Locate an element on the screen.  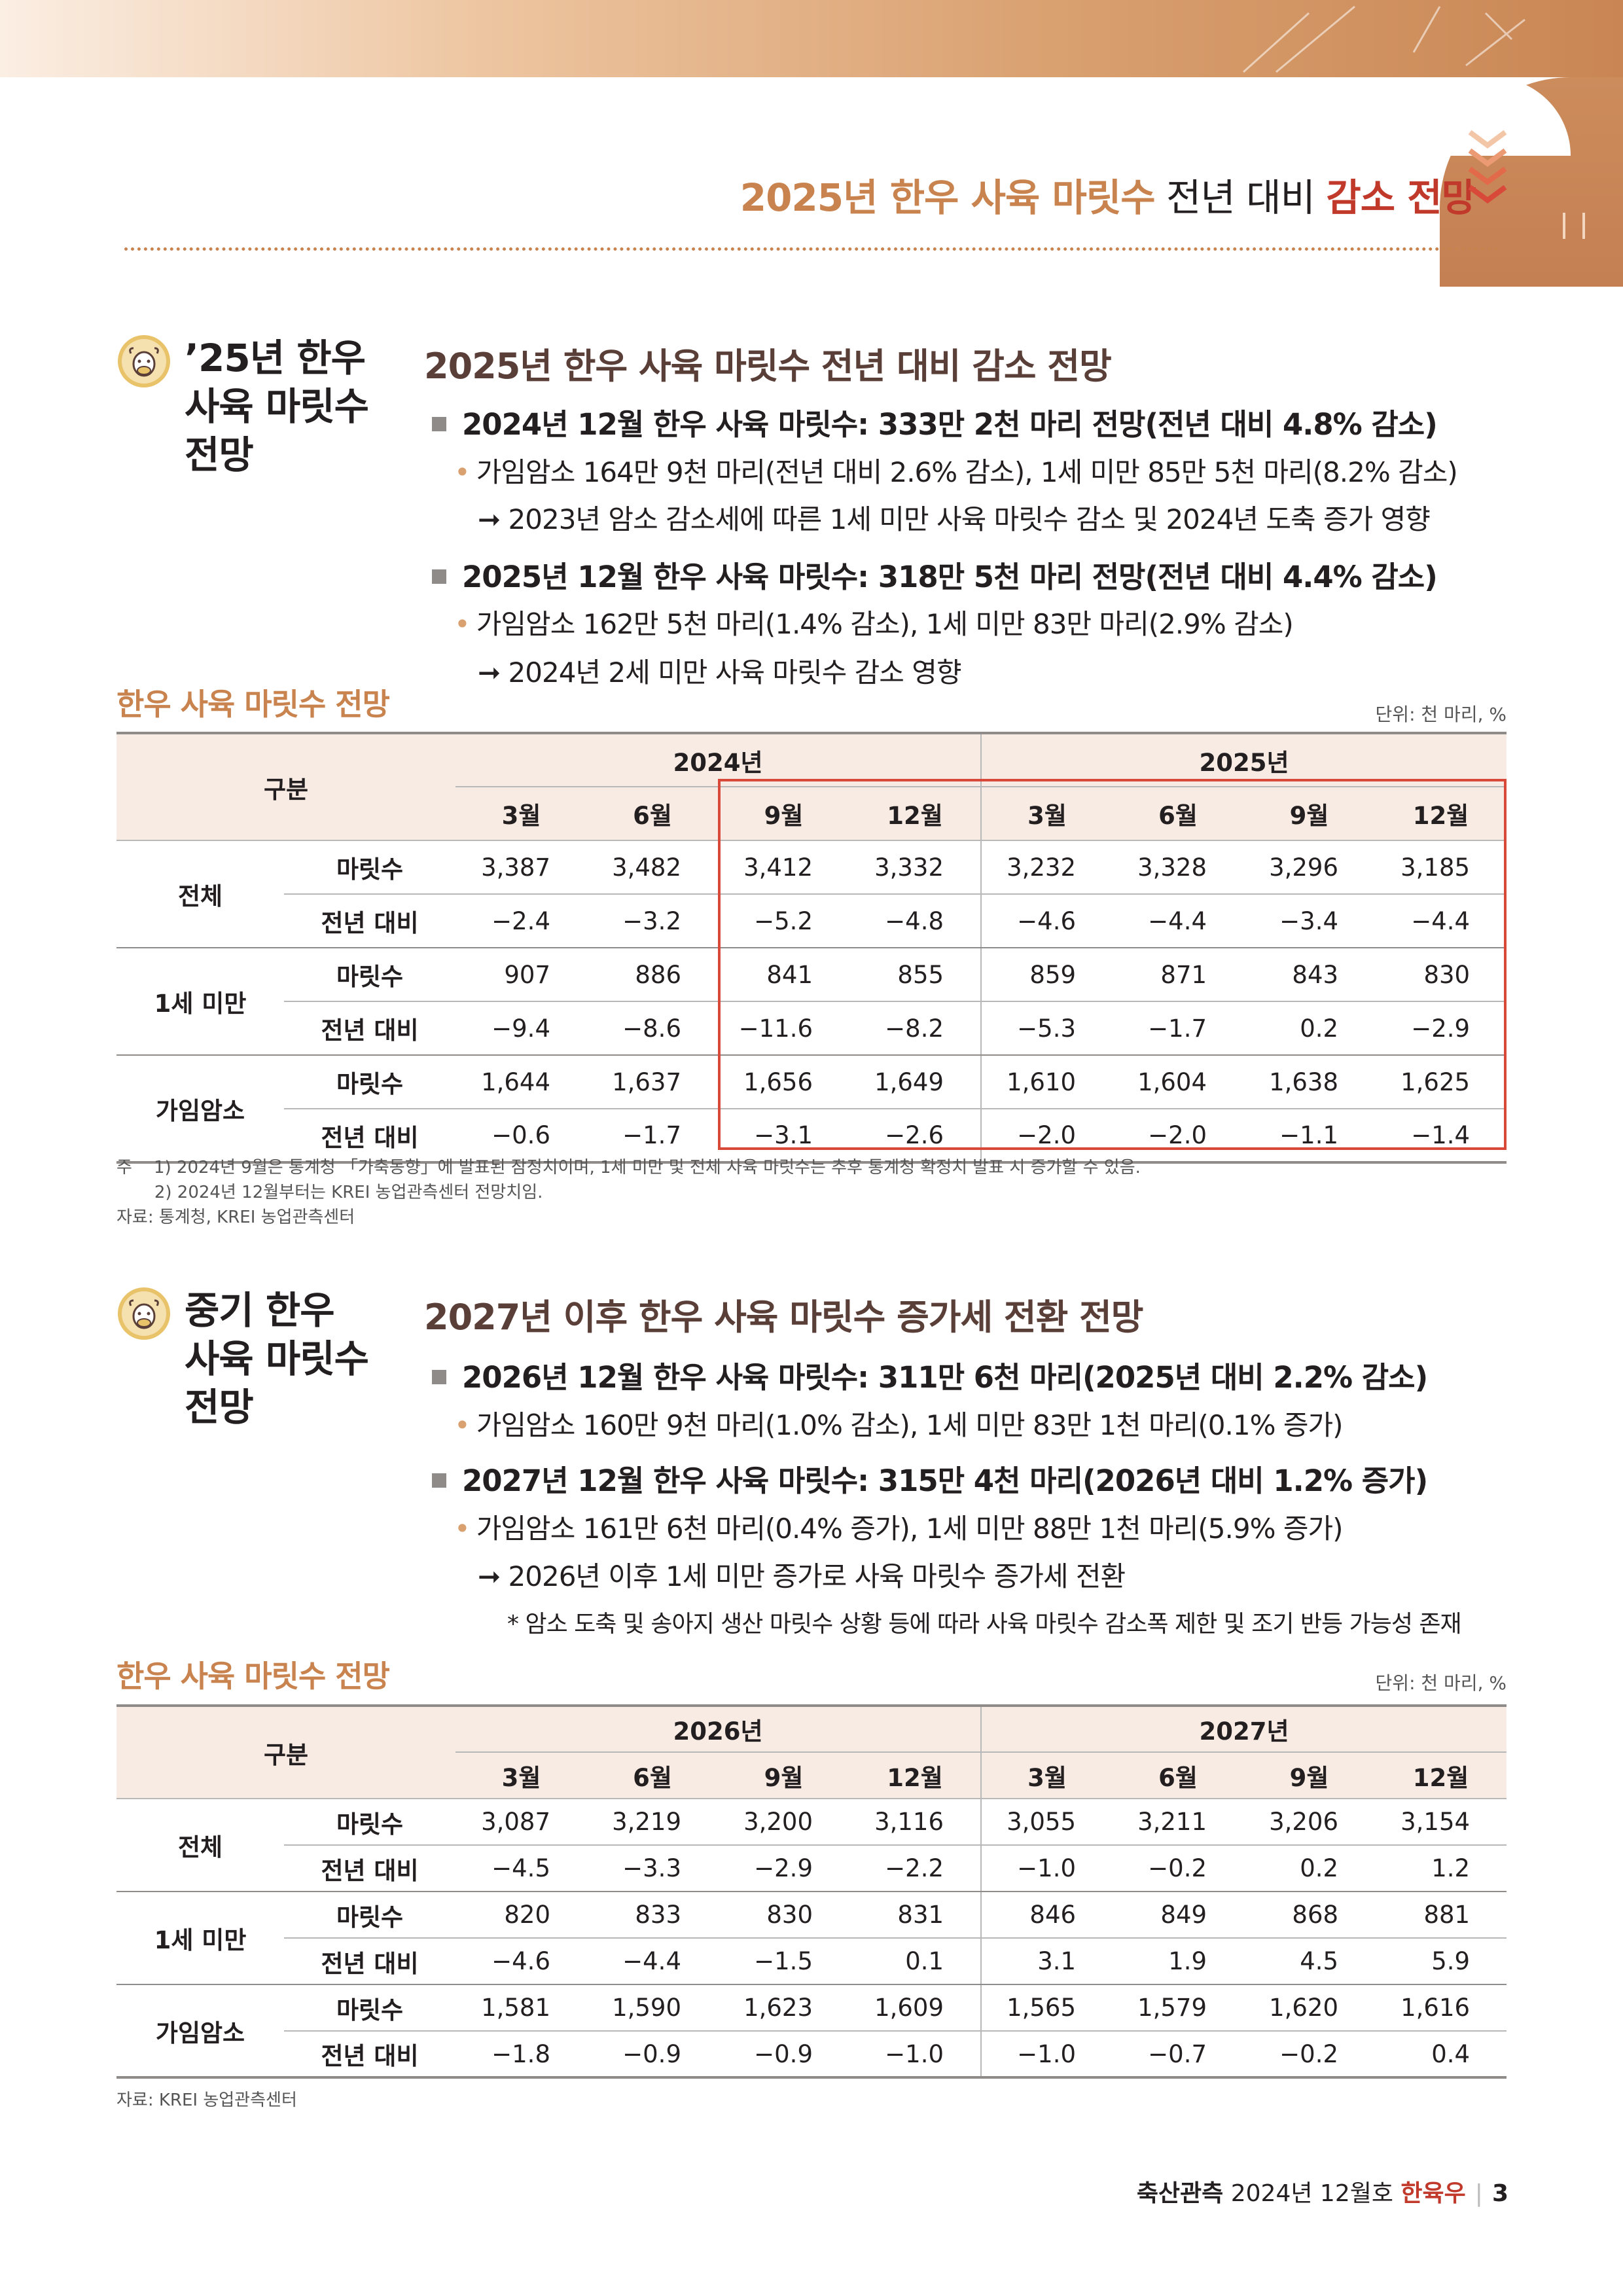
table1-cell: 886 is located at coordinates (652, 975).